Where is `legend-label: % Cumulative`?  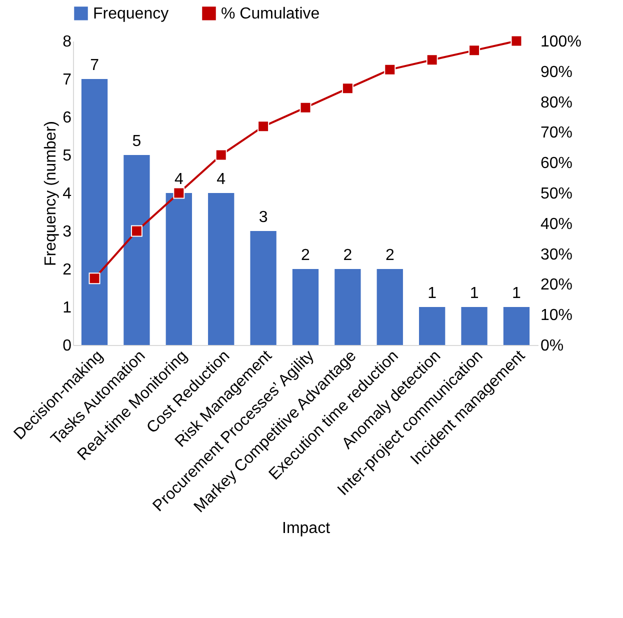
legend-label: % Cumulative is located at coordinates (270, 13).